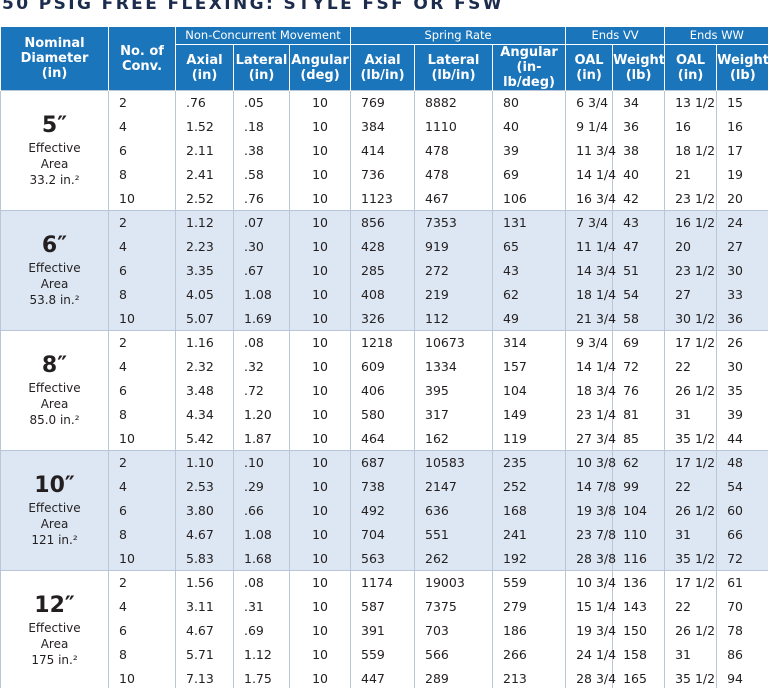 The height and width of the screenshot is (688, 768). Describe the element at coordinates (742, 534) in the screenshot. I see `cell: 66` at that location.